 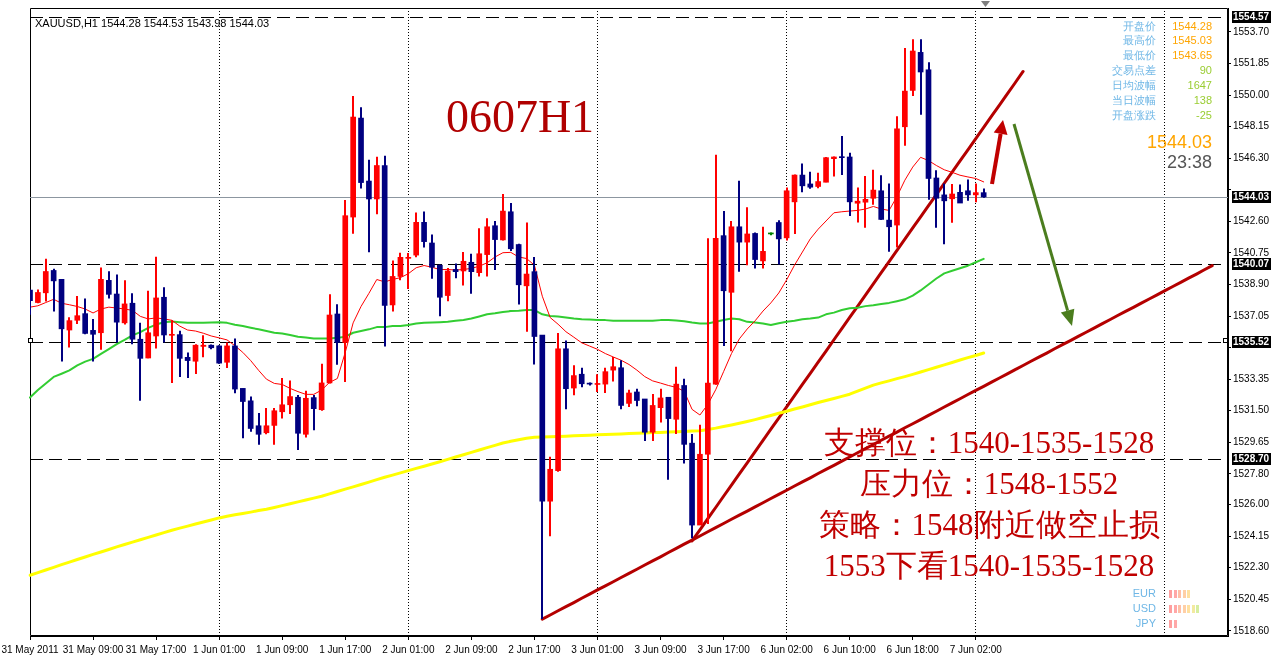 I want to click on x-tick-label: 6 Jun 18:00, so click(x=913, y=649).